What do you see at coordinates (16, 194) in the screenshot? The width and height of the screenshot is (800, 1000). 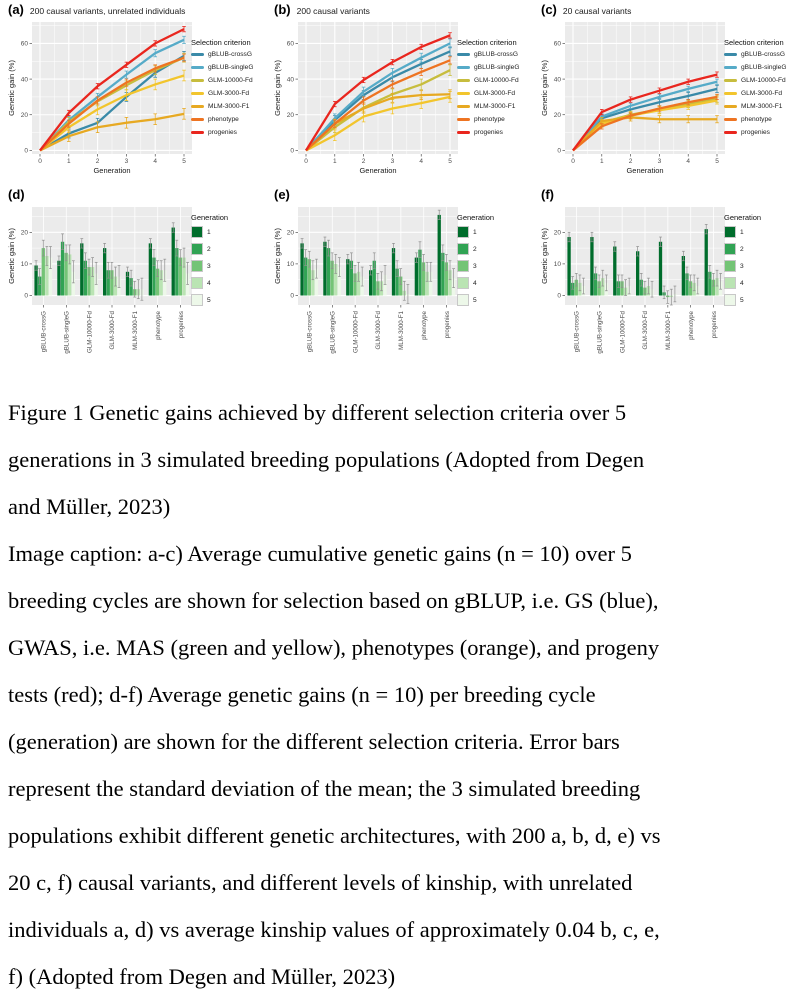 I see `panel-d-label: (d)` at bounding box center [16, 194].